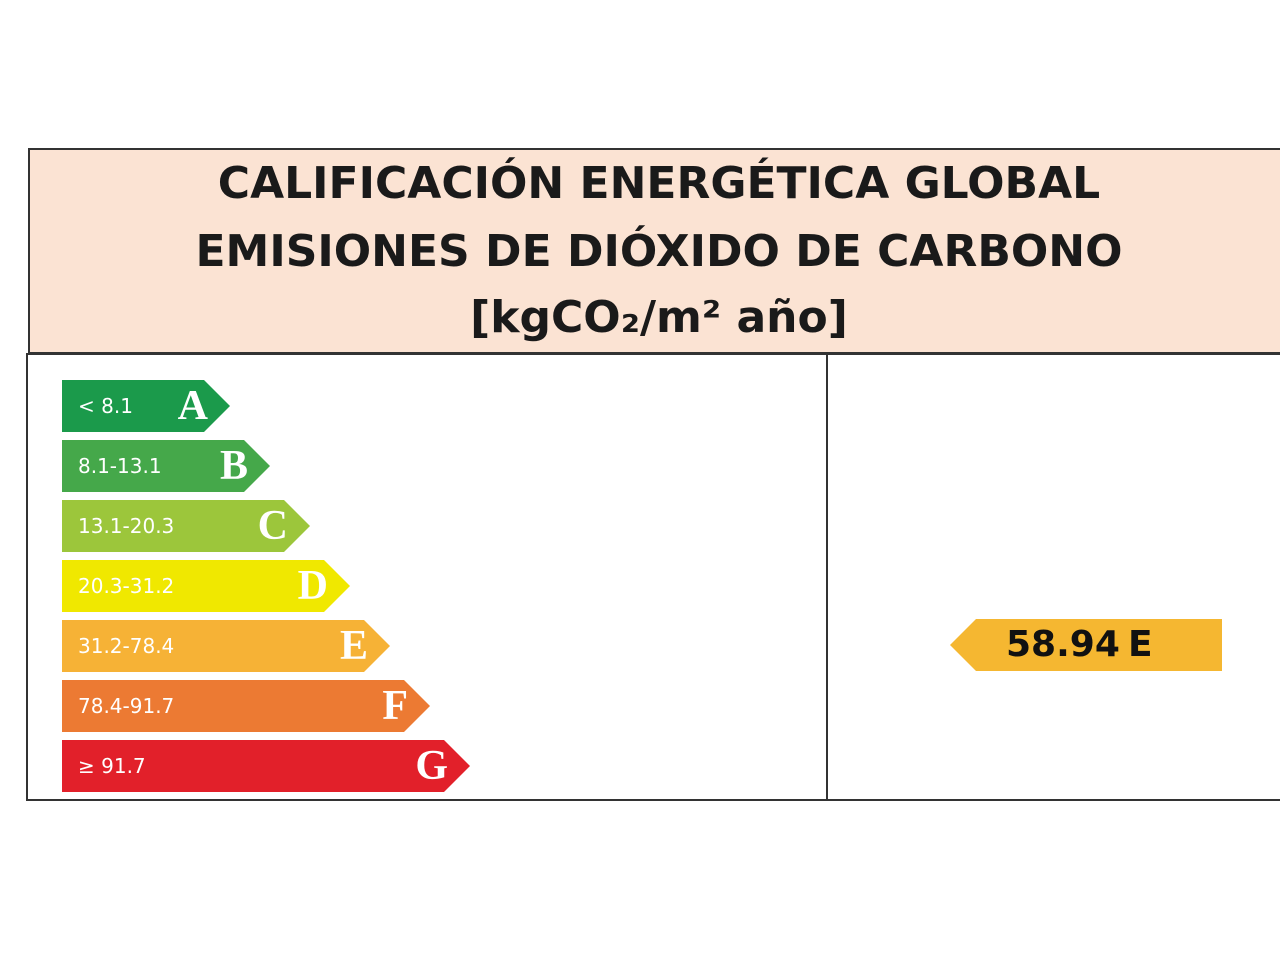 The width and height of the screenshot is (1280, 960). I want to click on title-line: CALIFICACIÓN ENERGÉTICA GLOBAL, so click(659, 183).